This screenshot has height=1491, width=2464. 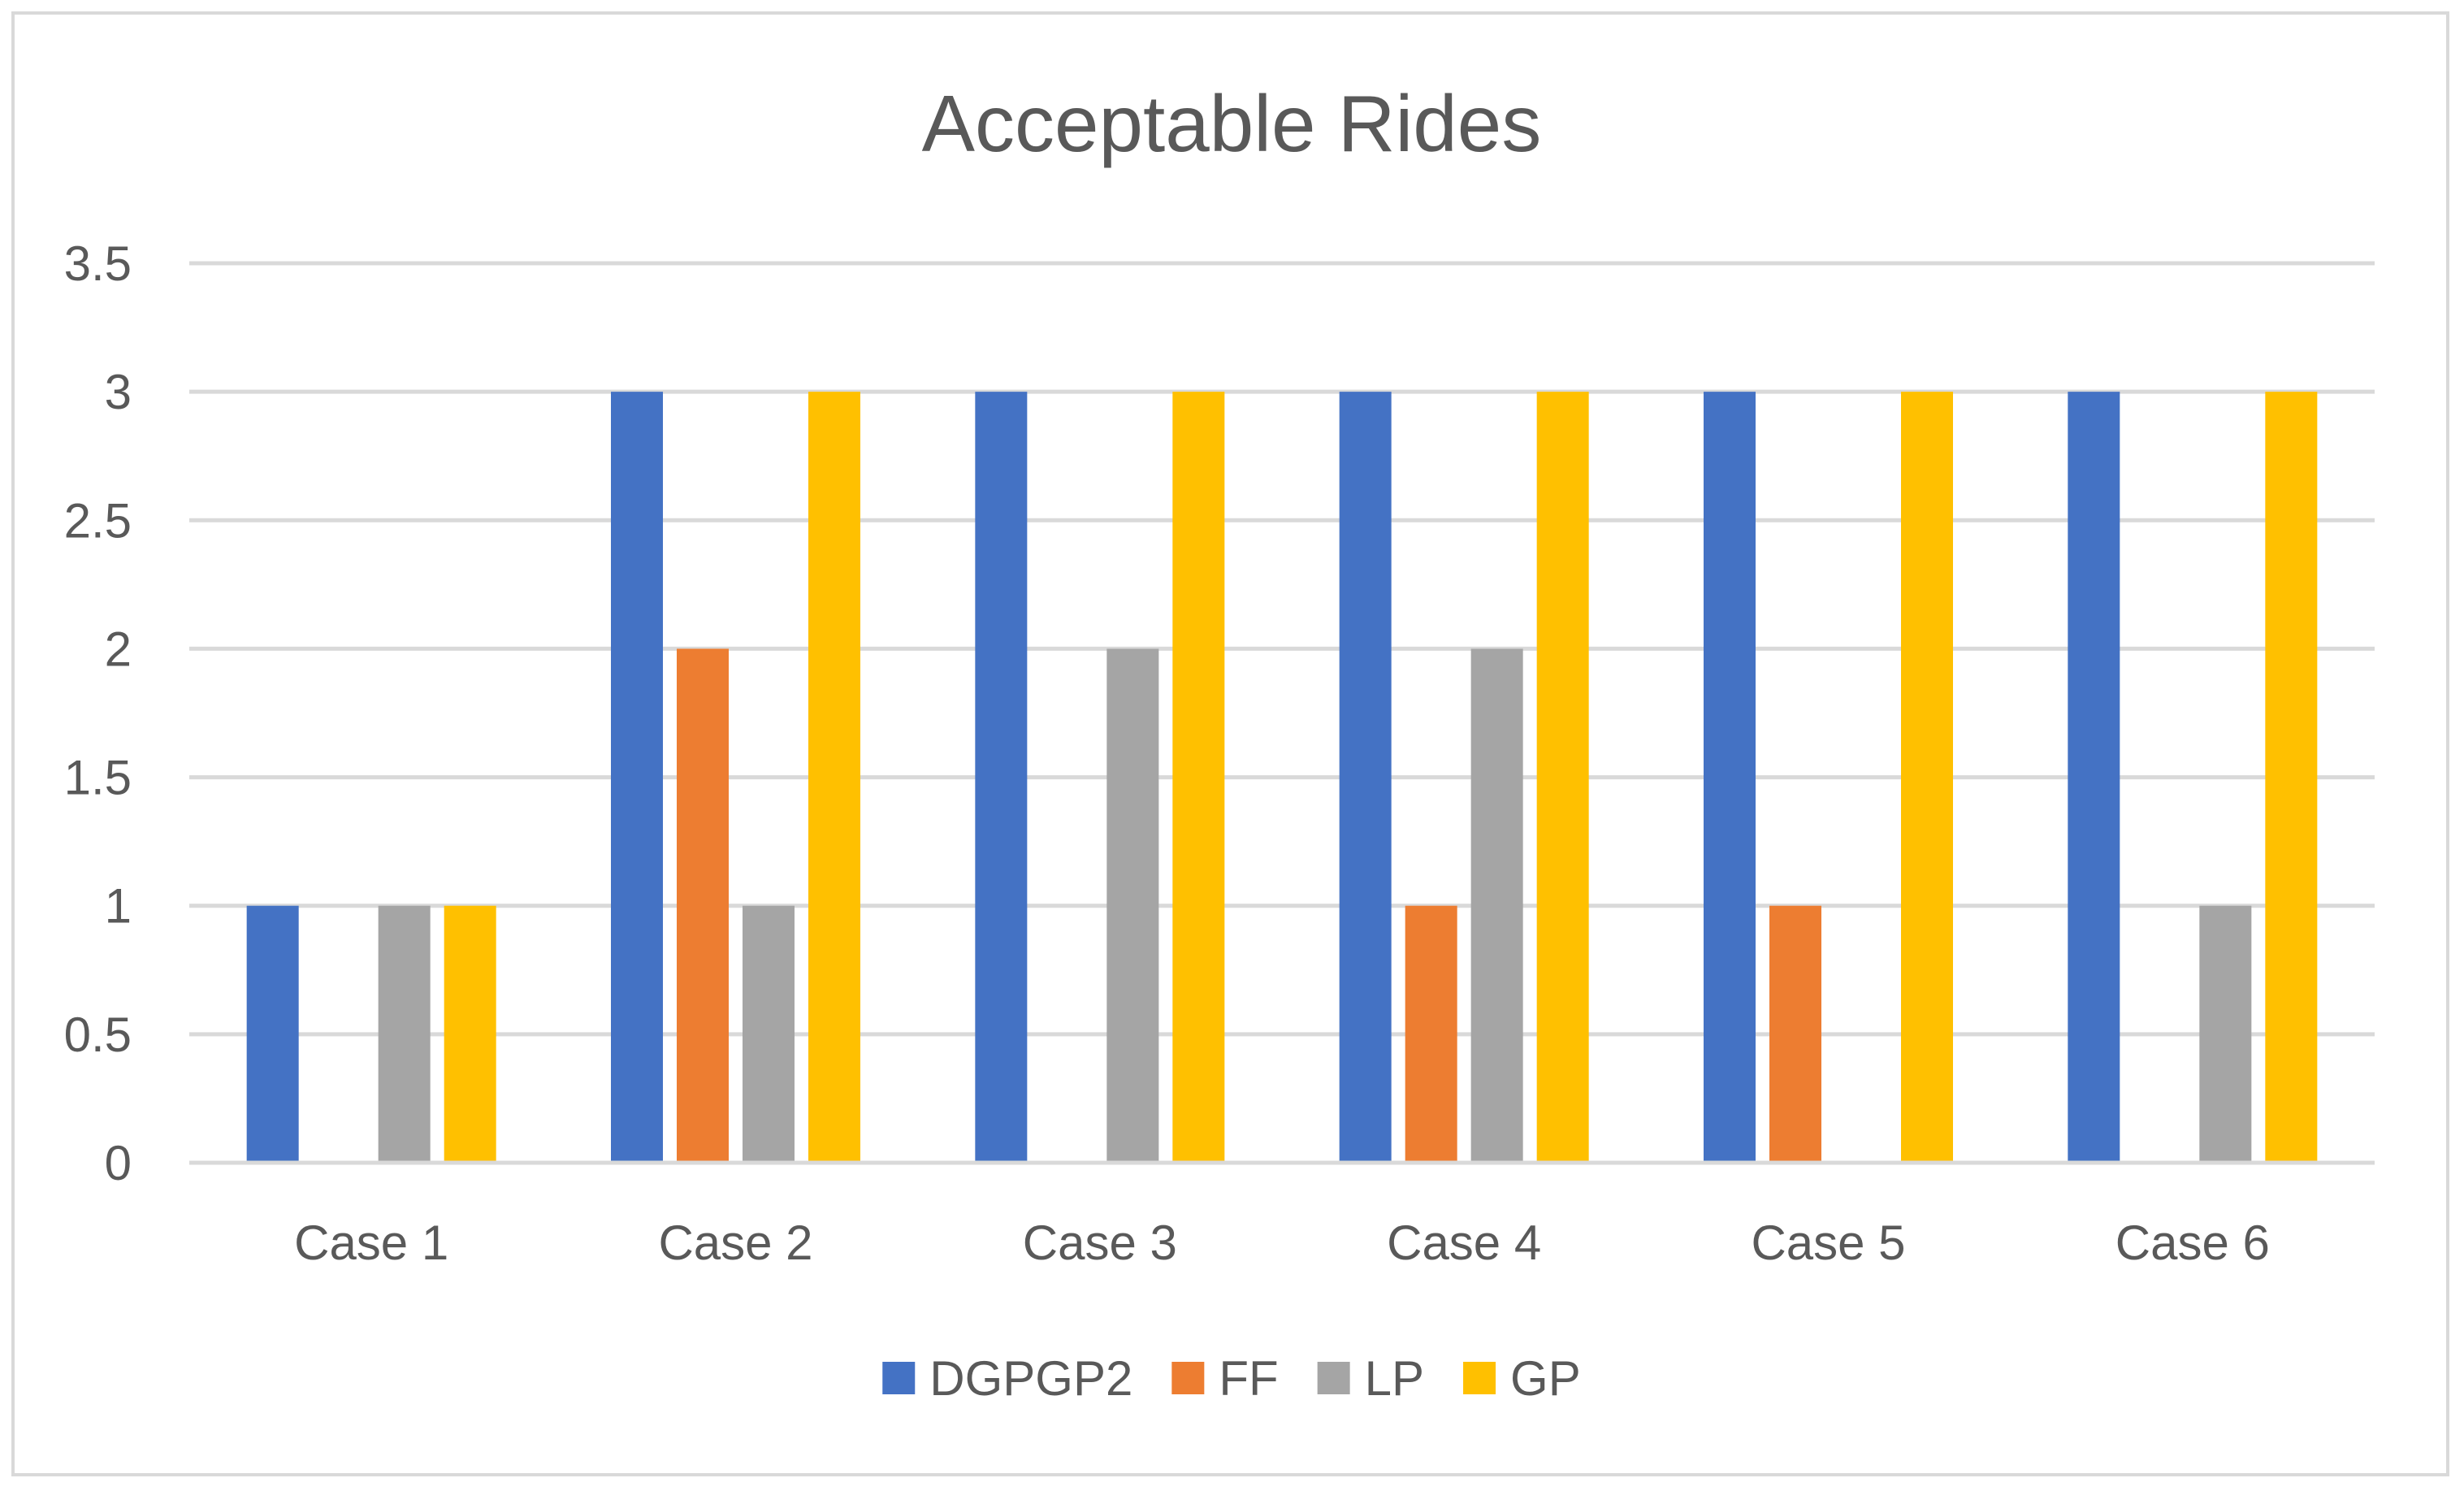 I want to click on legend-item-gp: GP, so click(x=1522, y=1378).